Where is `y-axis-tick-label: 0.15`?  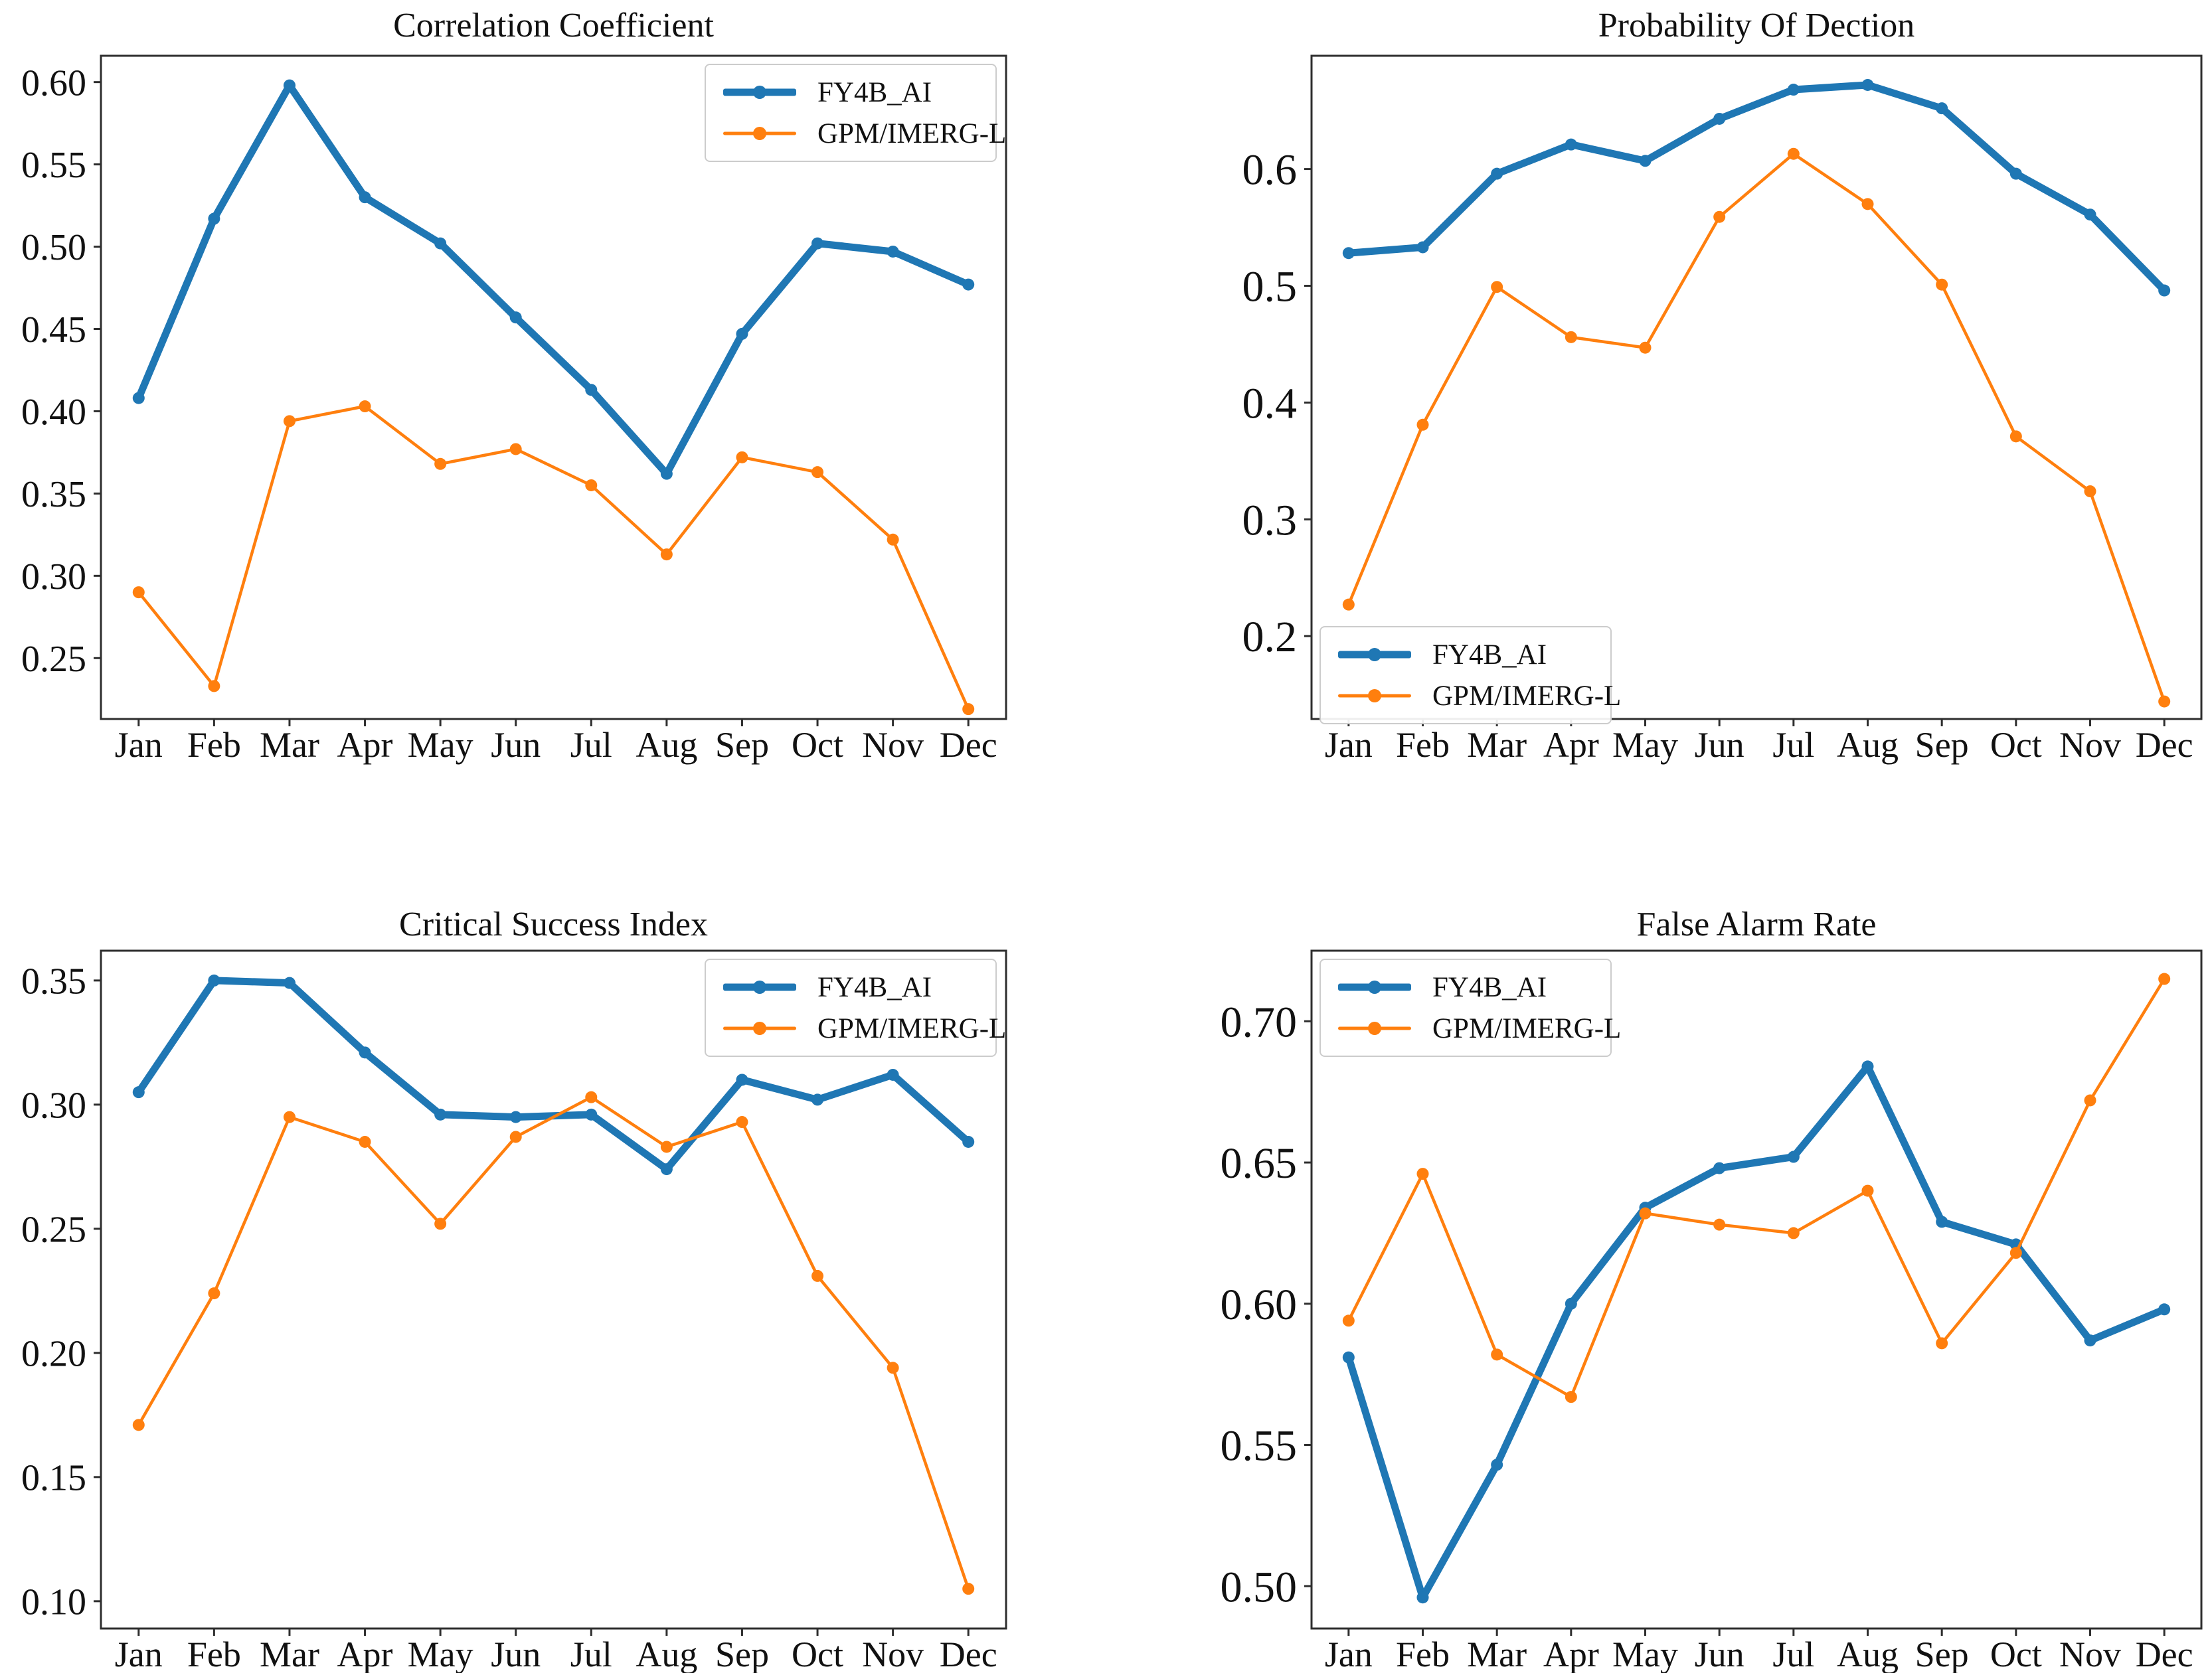
y-axis-tick-label: 0.15 is located at coordinates (53, 1477).